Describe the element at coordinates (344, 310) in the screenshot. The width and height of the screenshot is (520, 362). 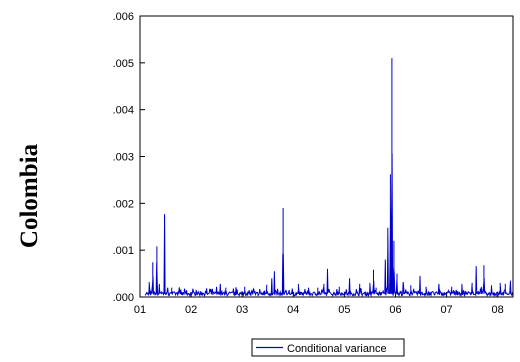
I see `x-tick-label: 05` at that location.